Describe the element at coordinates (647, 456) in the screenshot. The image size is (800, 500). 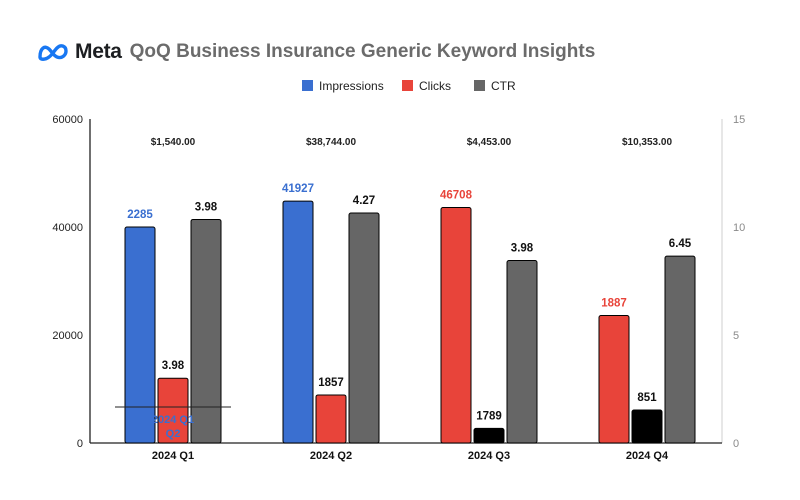
I see `category-label: 2024 Q4` at that location.